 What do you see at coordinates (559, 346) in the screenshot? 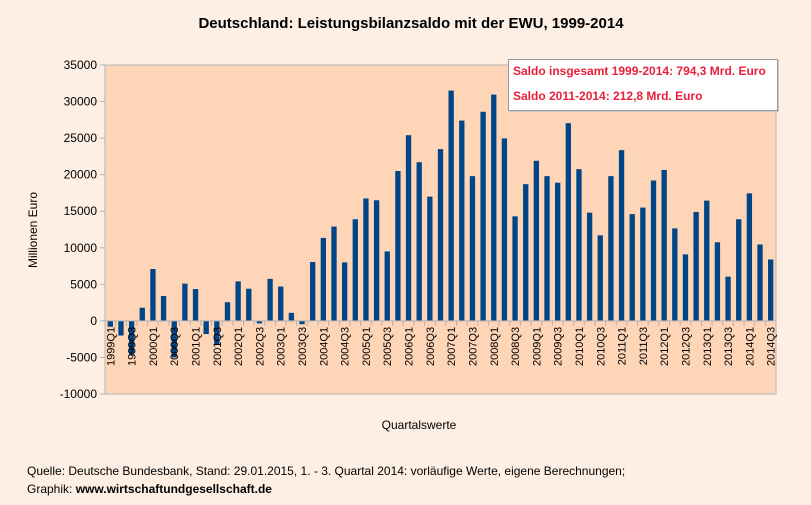
I see `x-tick-label: 2009Q3` at bounding box center [559, 346].